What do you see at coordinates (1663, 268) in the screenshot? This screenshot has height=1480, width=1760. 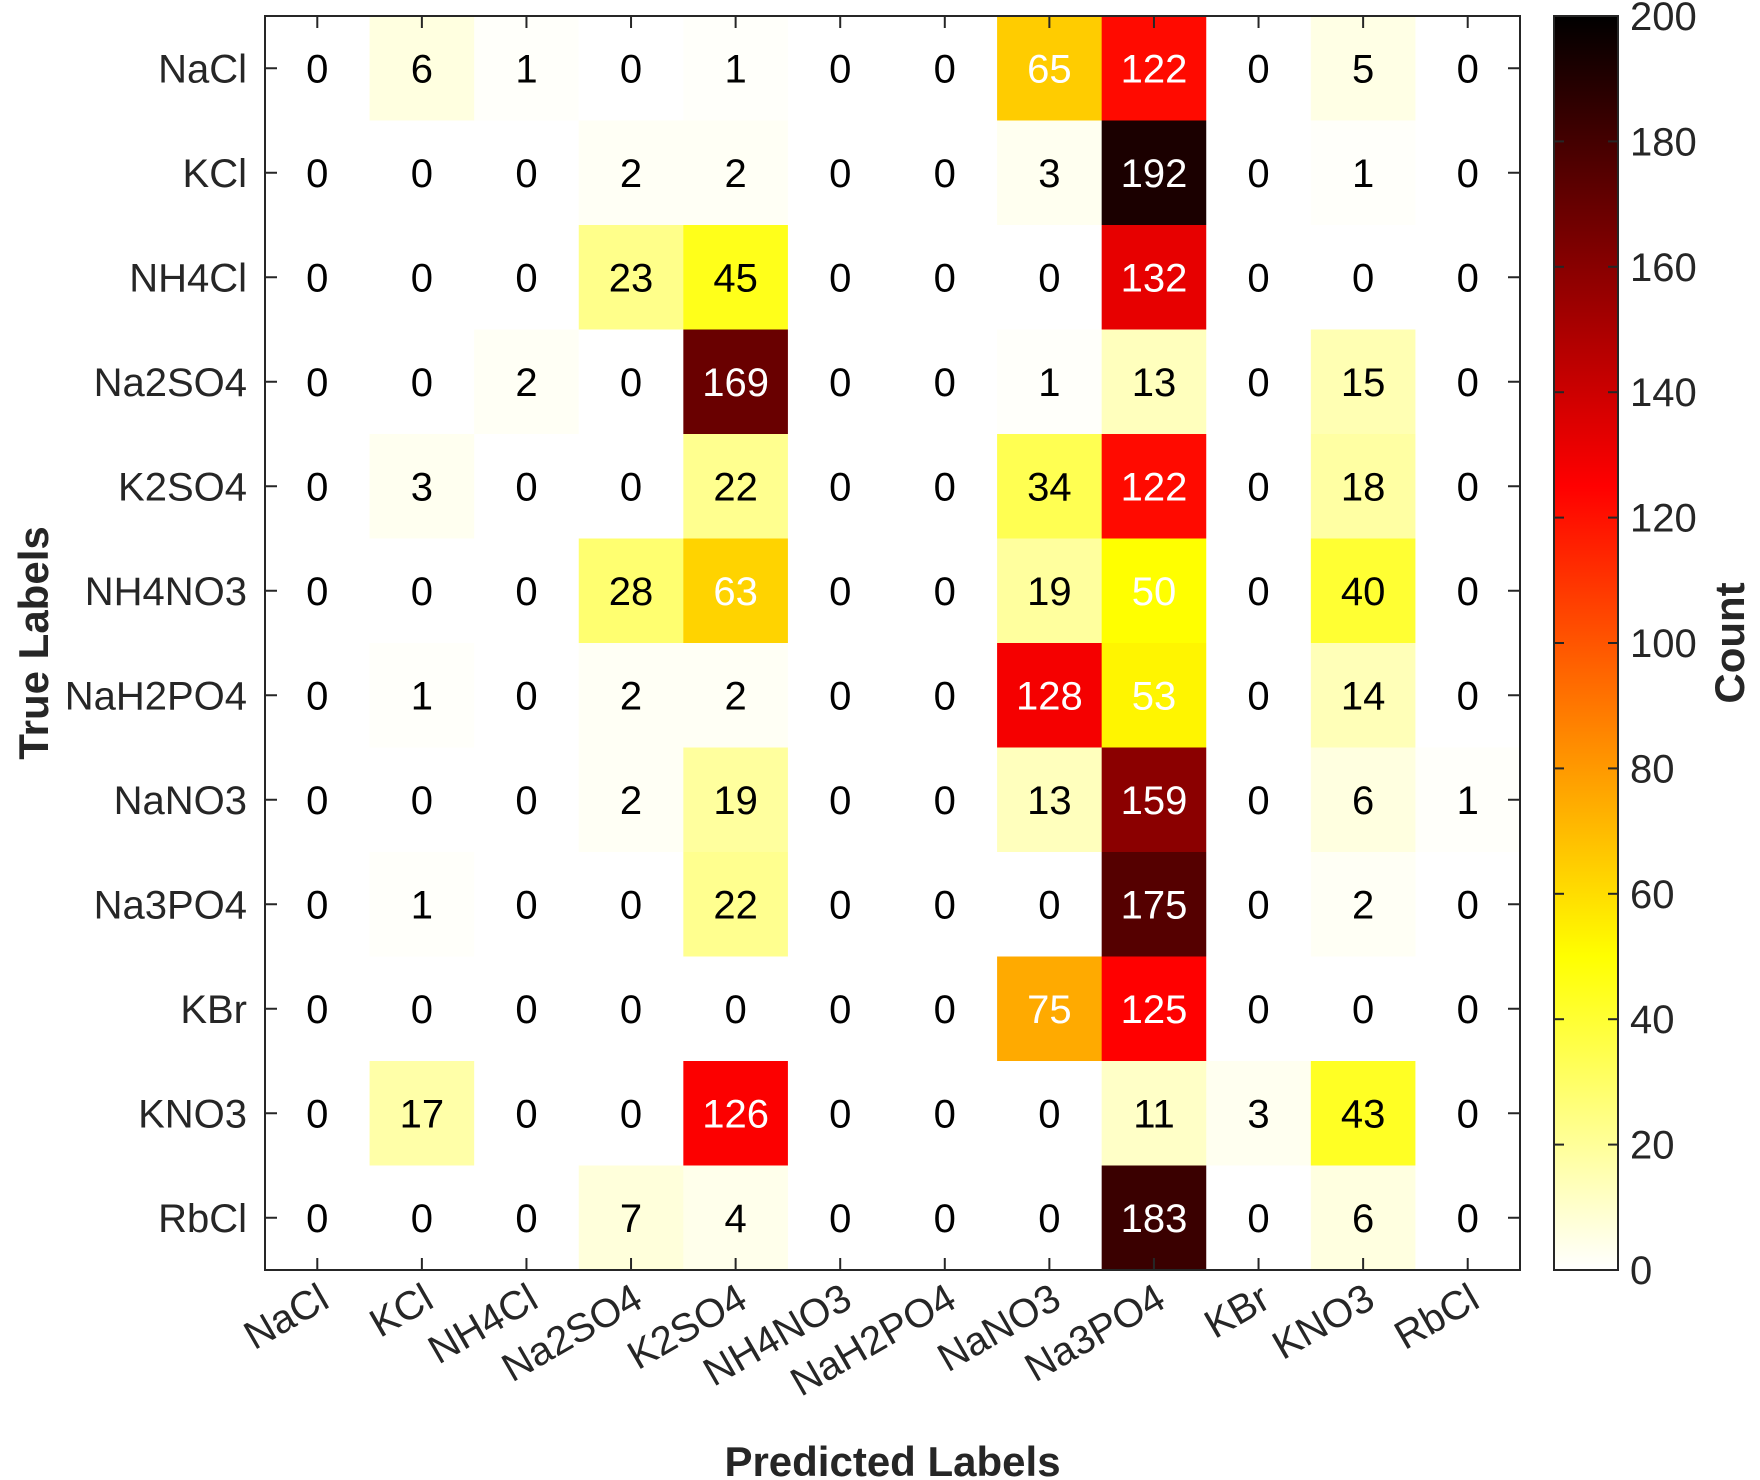 I see `colorbar-tick-label: 160` at bounding box center [1663, 268].